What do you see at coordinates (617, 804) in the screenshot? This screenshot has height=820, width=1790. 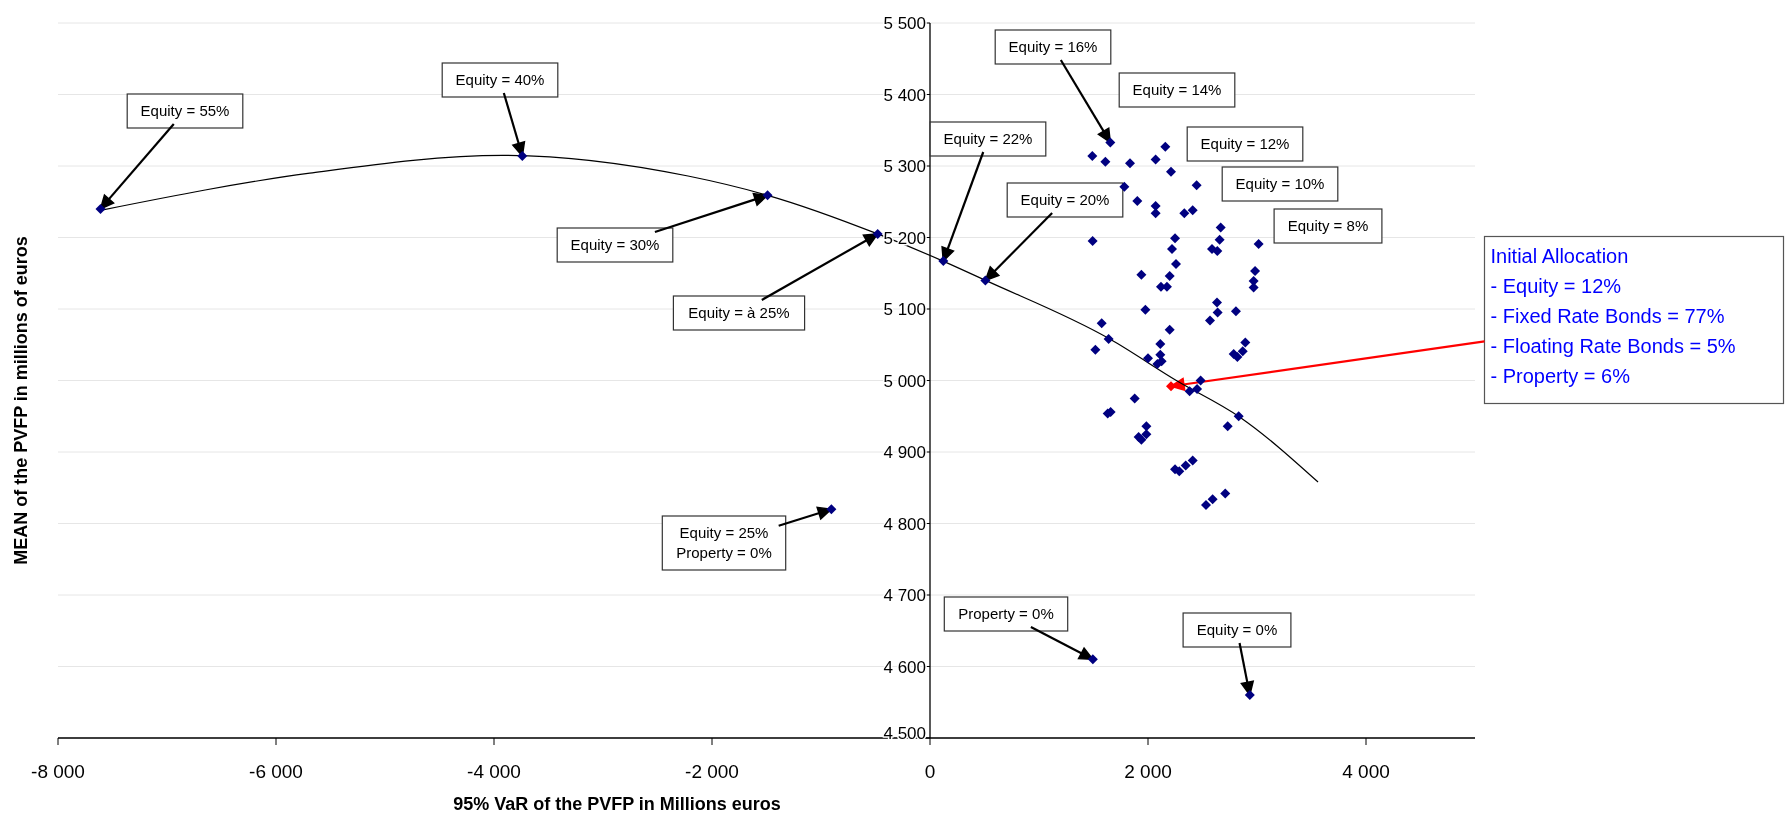 I see `x-axis-title: 95% VaR of the PVFP in Millions euros` at bounding box center [617, 804].